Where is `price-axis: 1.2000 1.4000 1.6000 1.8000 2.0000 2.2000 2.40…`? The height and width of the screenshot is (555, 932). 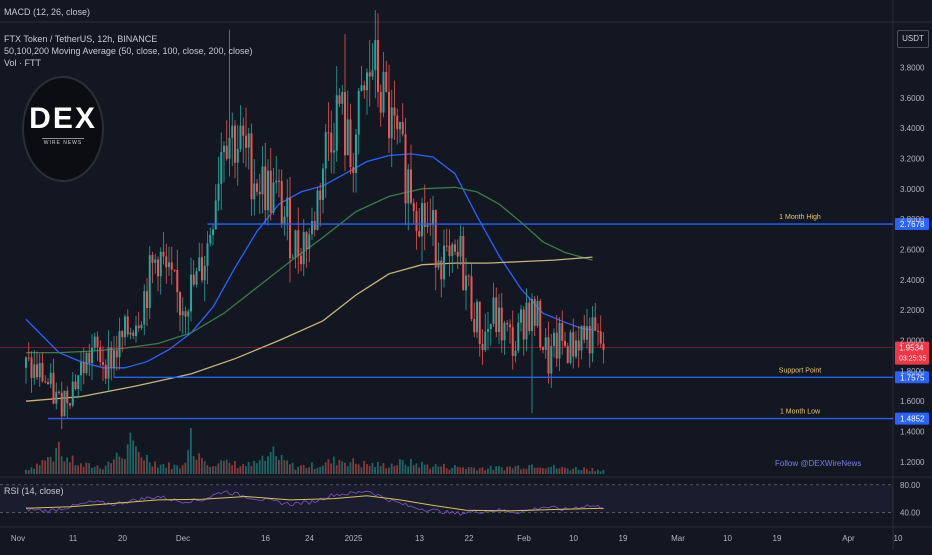
price-axis: 1.2000 1.4000 1.6000 1.8000 2.0000 2.2000 2.40… is located at coordinates (912, 265).